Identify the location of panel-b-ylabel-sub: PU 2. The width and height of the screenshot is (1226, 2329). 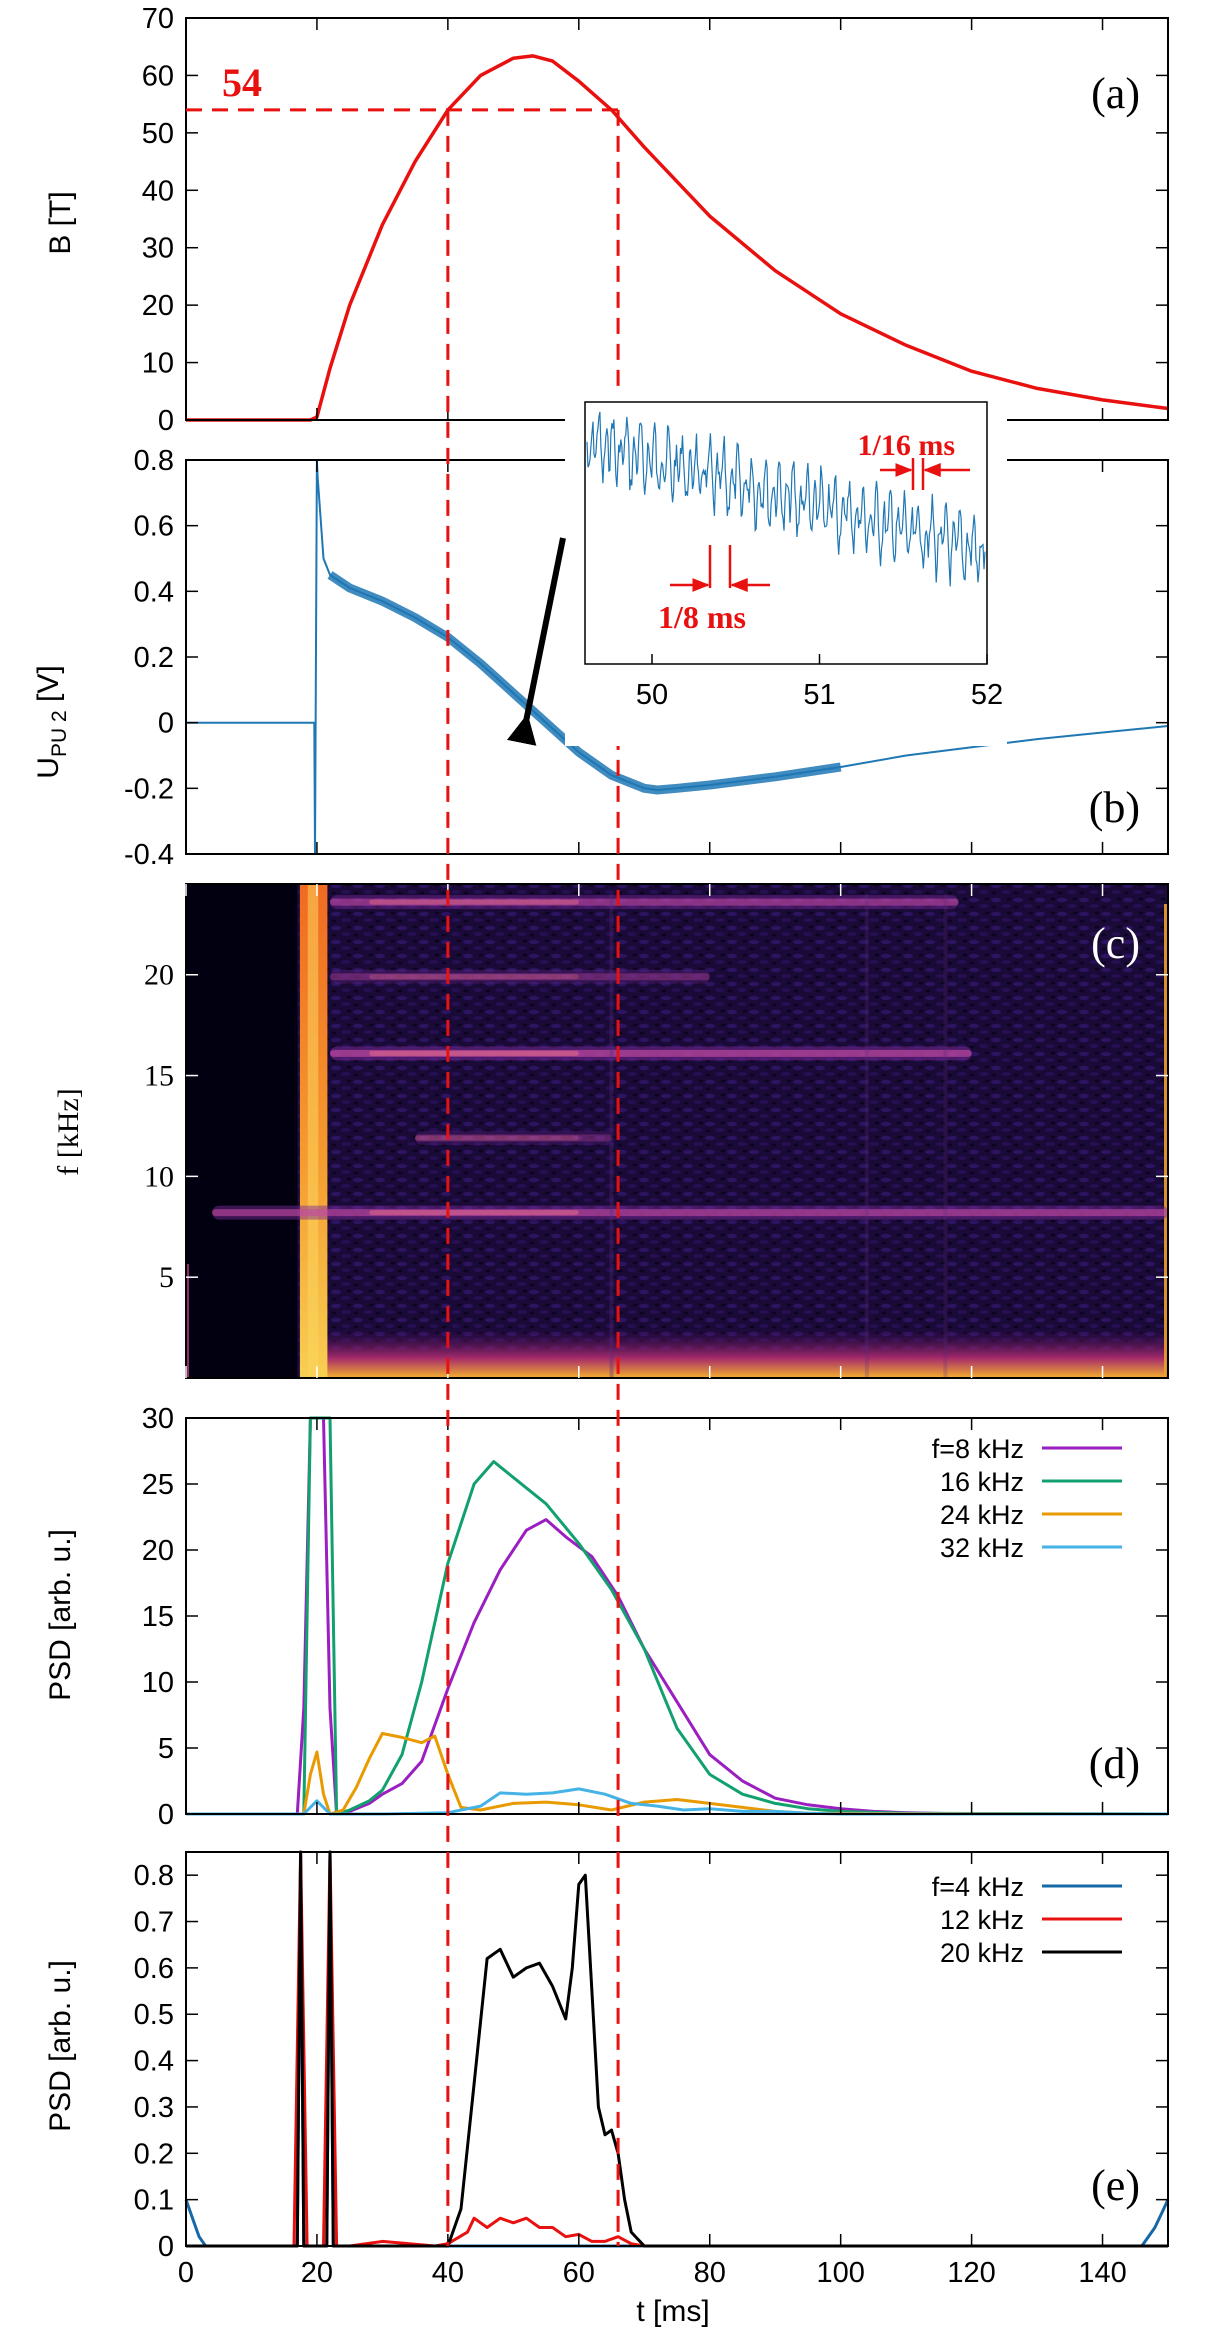
(59, 733).